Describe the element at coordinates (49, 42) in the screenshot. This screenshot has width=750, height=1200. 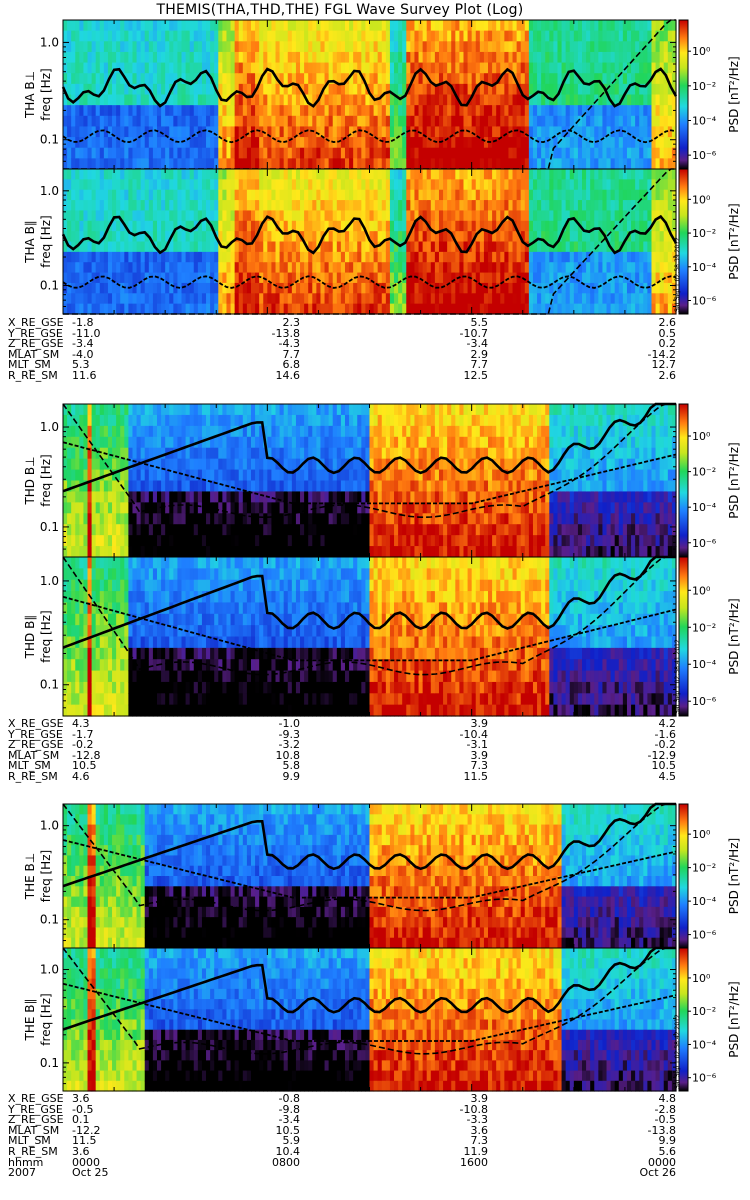
I see `y-tick-label: 1.0` at that location.